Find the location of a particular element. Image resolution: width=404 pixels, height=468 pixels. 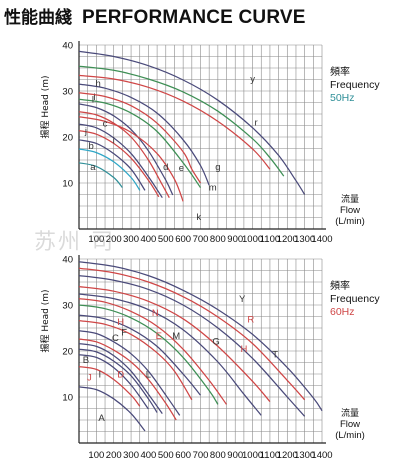

curve-label: Y is located at coordinates (242, 299).